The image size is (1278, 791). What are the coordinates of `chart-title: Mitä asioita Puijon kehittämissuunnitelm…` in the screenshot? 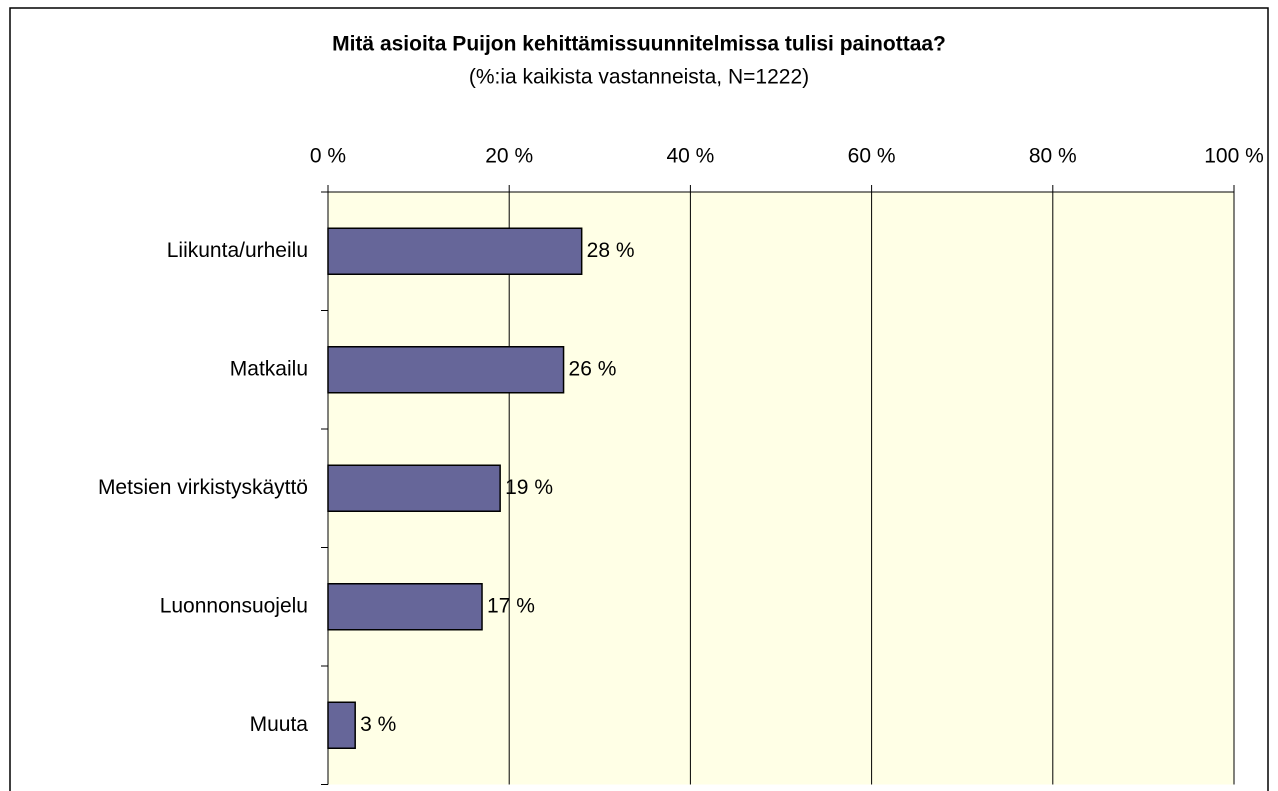 It's located at (639, 44).